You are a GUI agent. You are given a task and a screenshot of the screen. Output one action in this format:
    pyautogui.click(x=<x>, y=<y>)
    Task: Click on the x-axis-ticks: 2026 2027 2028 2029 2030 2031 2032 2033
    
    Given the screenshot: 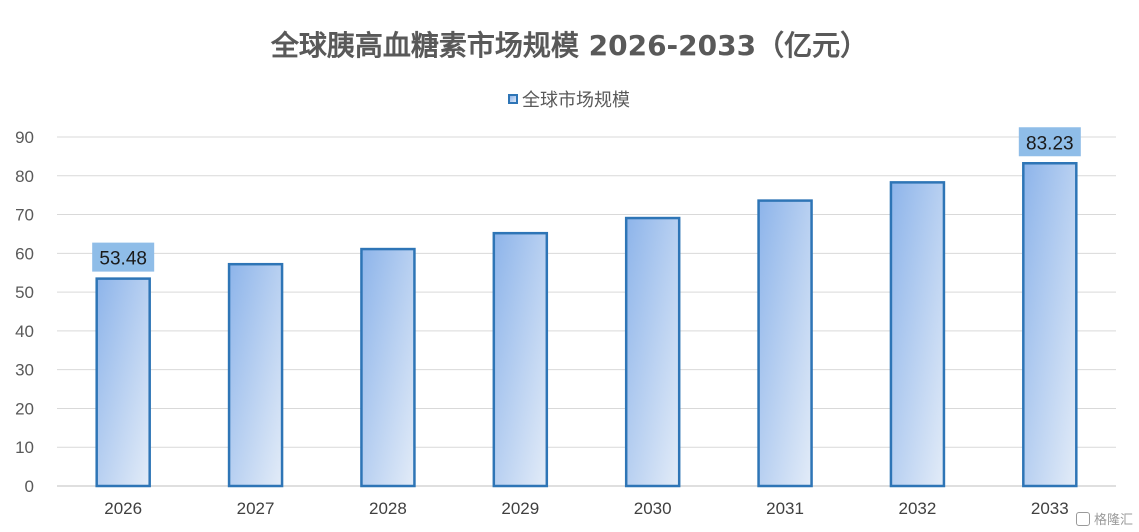 What is the action you would take?
    pyautogui.click(x=586, y=508)
    